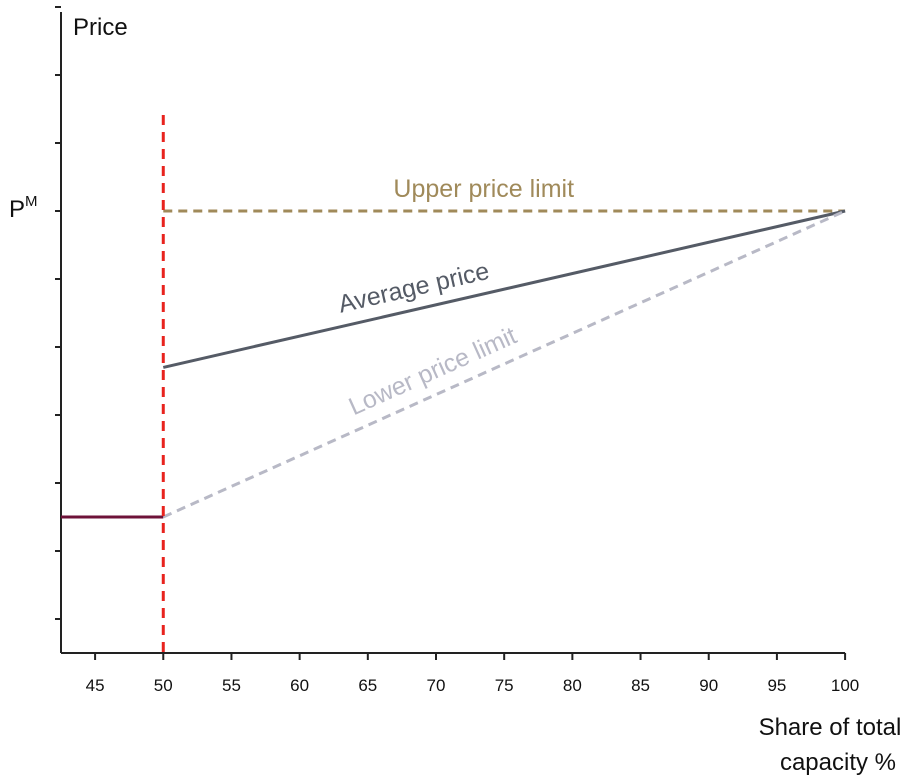  Describe the element at coordinates (436, 685) in the screenshot. I see `x-tick-label: 70` at that location.